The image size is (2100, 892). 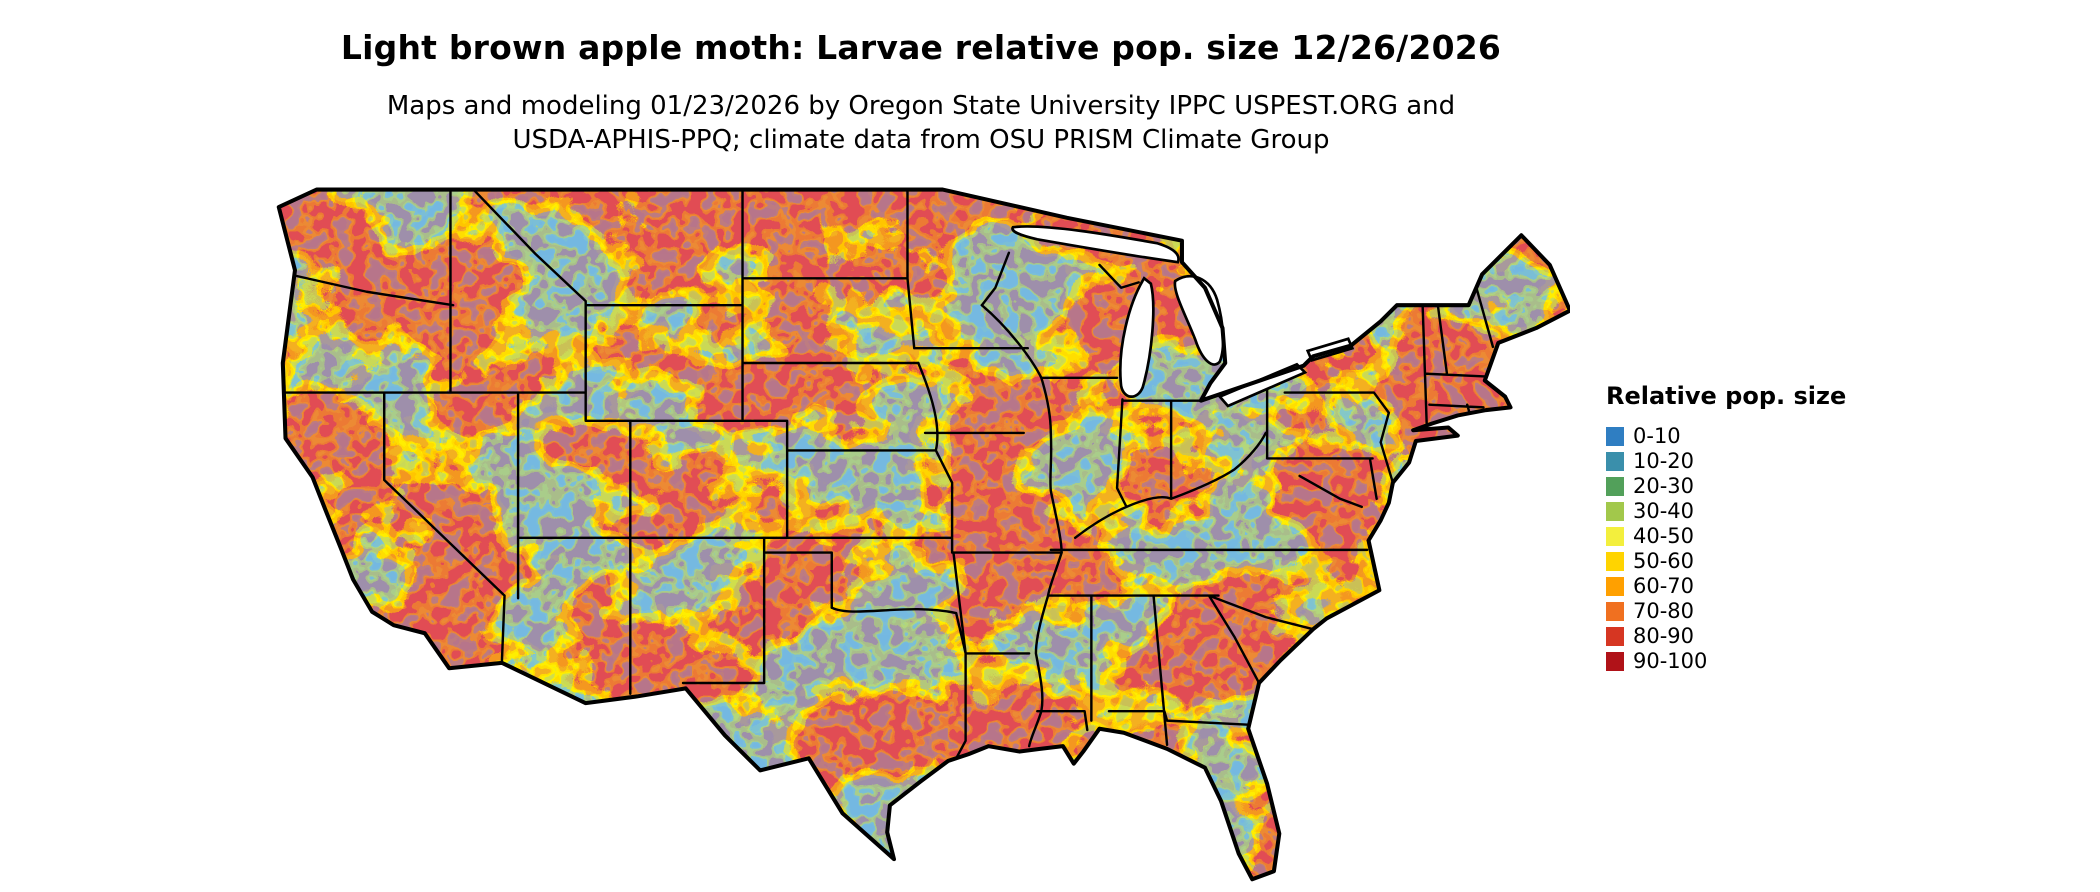 What do you see at coordinates (1183, 316) in the screenshot?
I see `great-lakes` at bounding box center [1183, 316].